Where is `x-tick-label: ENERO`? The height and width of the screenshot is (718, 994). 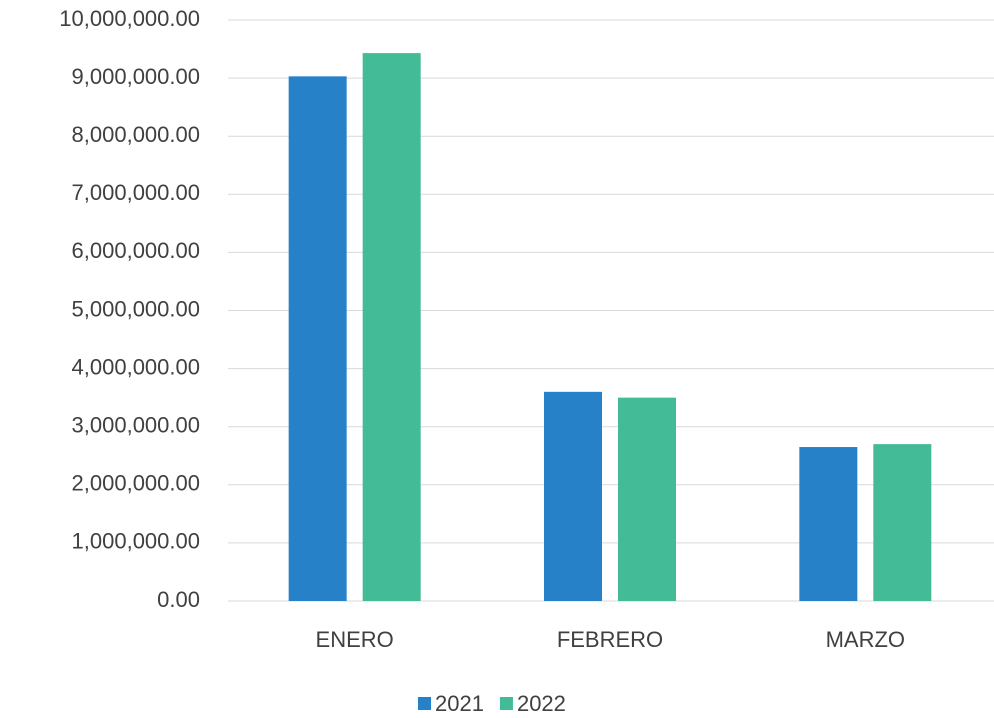 x-tick-label: ENERO is located at coordinates (355, 639).